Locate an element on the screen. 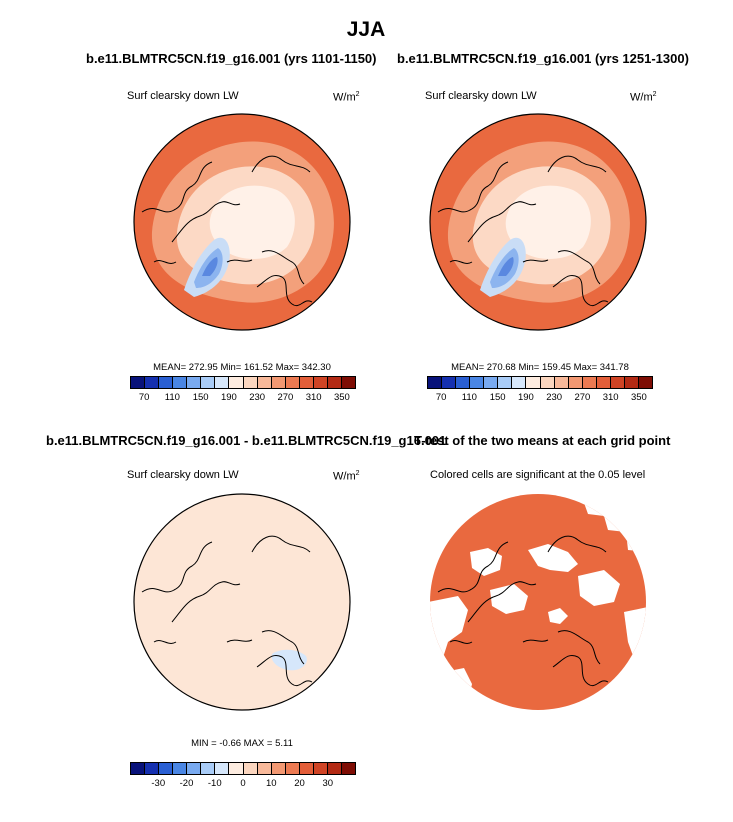  panel-2-colorbar is located at coordinates (540, 382).